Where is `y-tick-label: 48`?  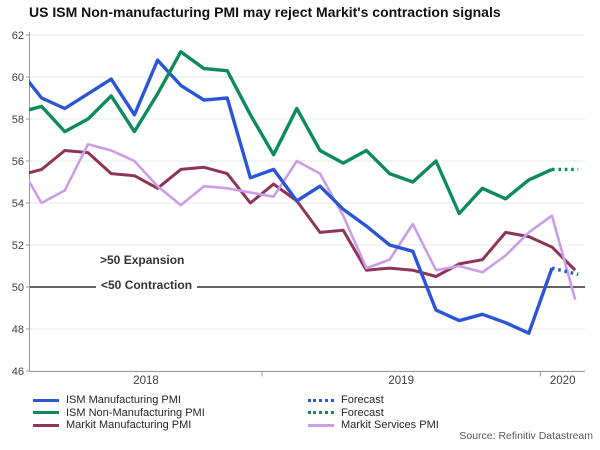
y-tick-label: 48 is located at coordinates (18, 330).